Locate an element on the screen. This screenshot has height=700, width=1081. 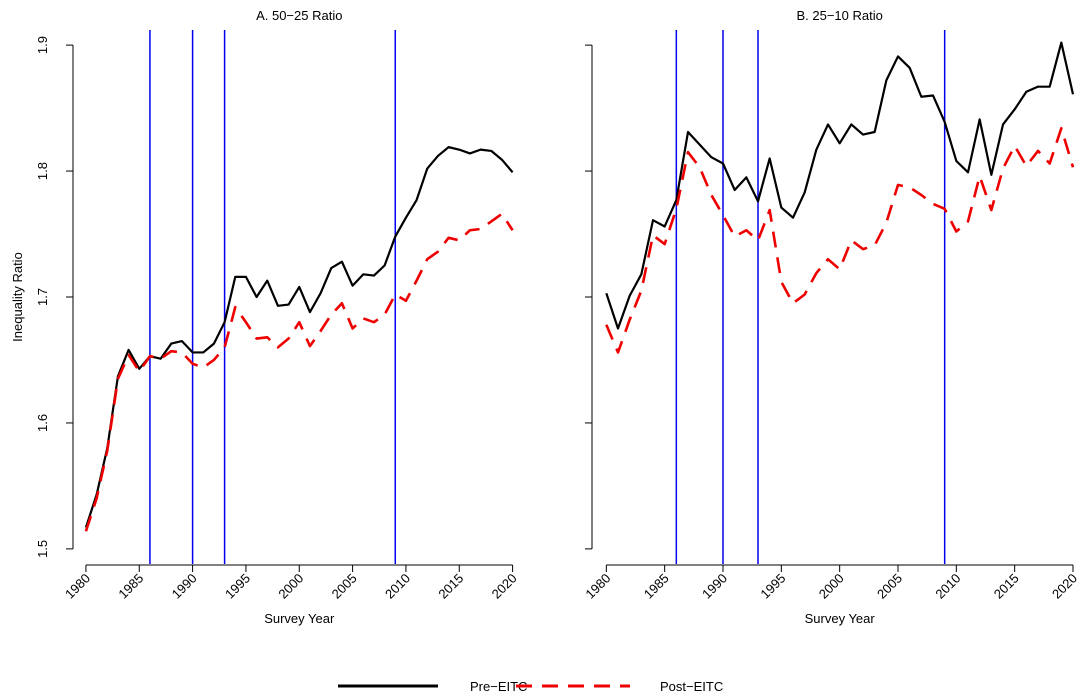
series-line is located at coordinates (840, 240).